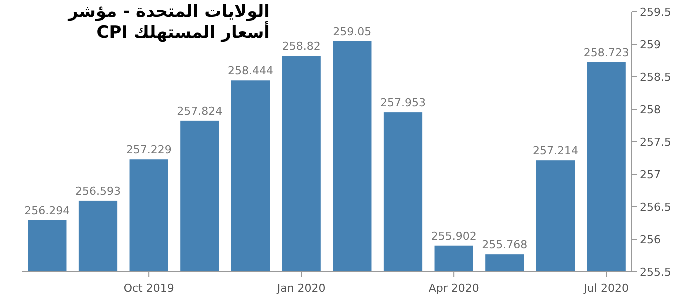  What do you see at coordinates (656, 272) in the screenshot?
I see `y-tick-label: 255.5` at bounding box center [656, 272].